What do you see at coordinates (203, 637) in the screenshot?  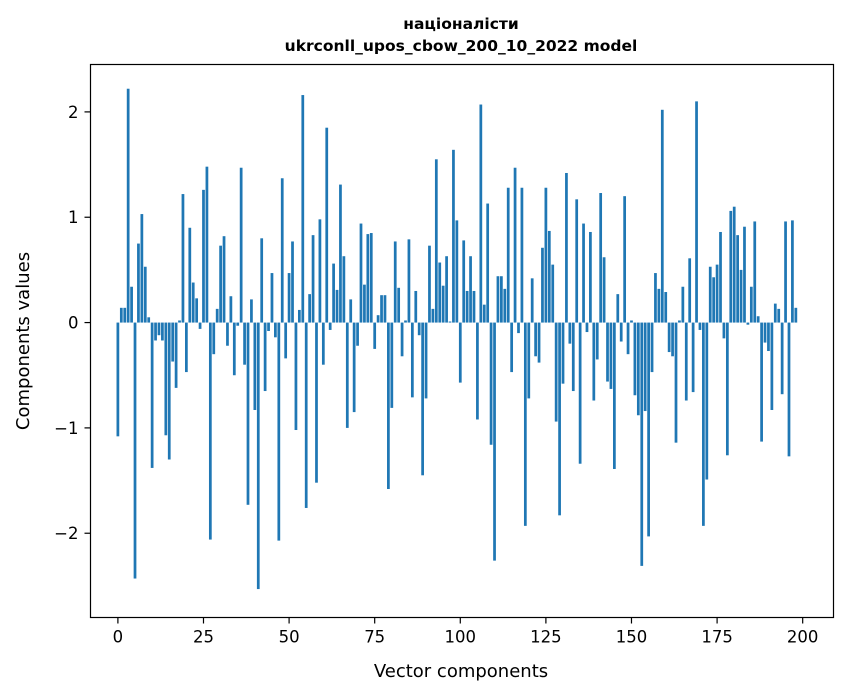 I see `x-tick-label: 25` at bounding box center [203, 637].